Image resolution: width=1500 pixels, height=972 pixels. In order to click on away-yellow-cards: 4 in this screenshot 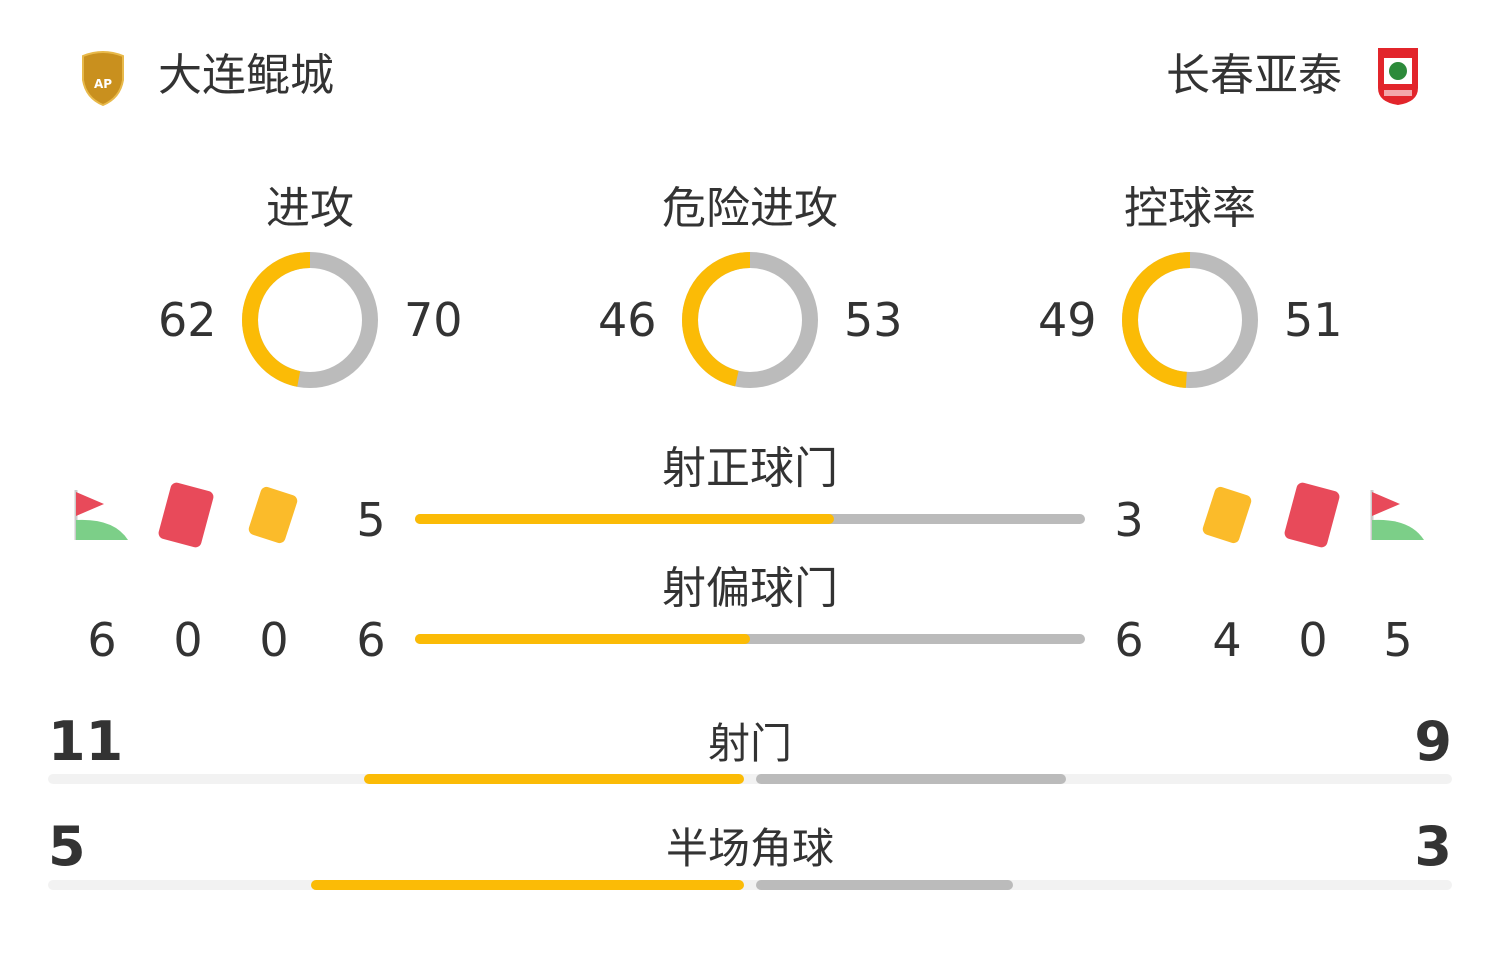, I will do `click(1227, 640)`.